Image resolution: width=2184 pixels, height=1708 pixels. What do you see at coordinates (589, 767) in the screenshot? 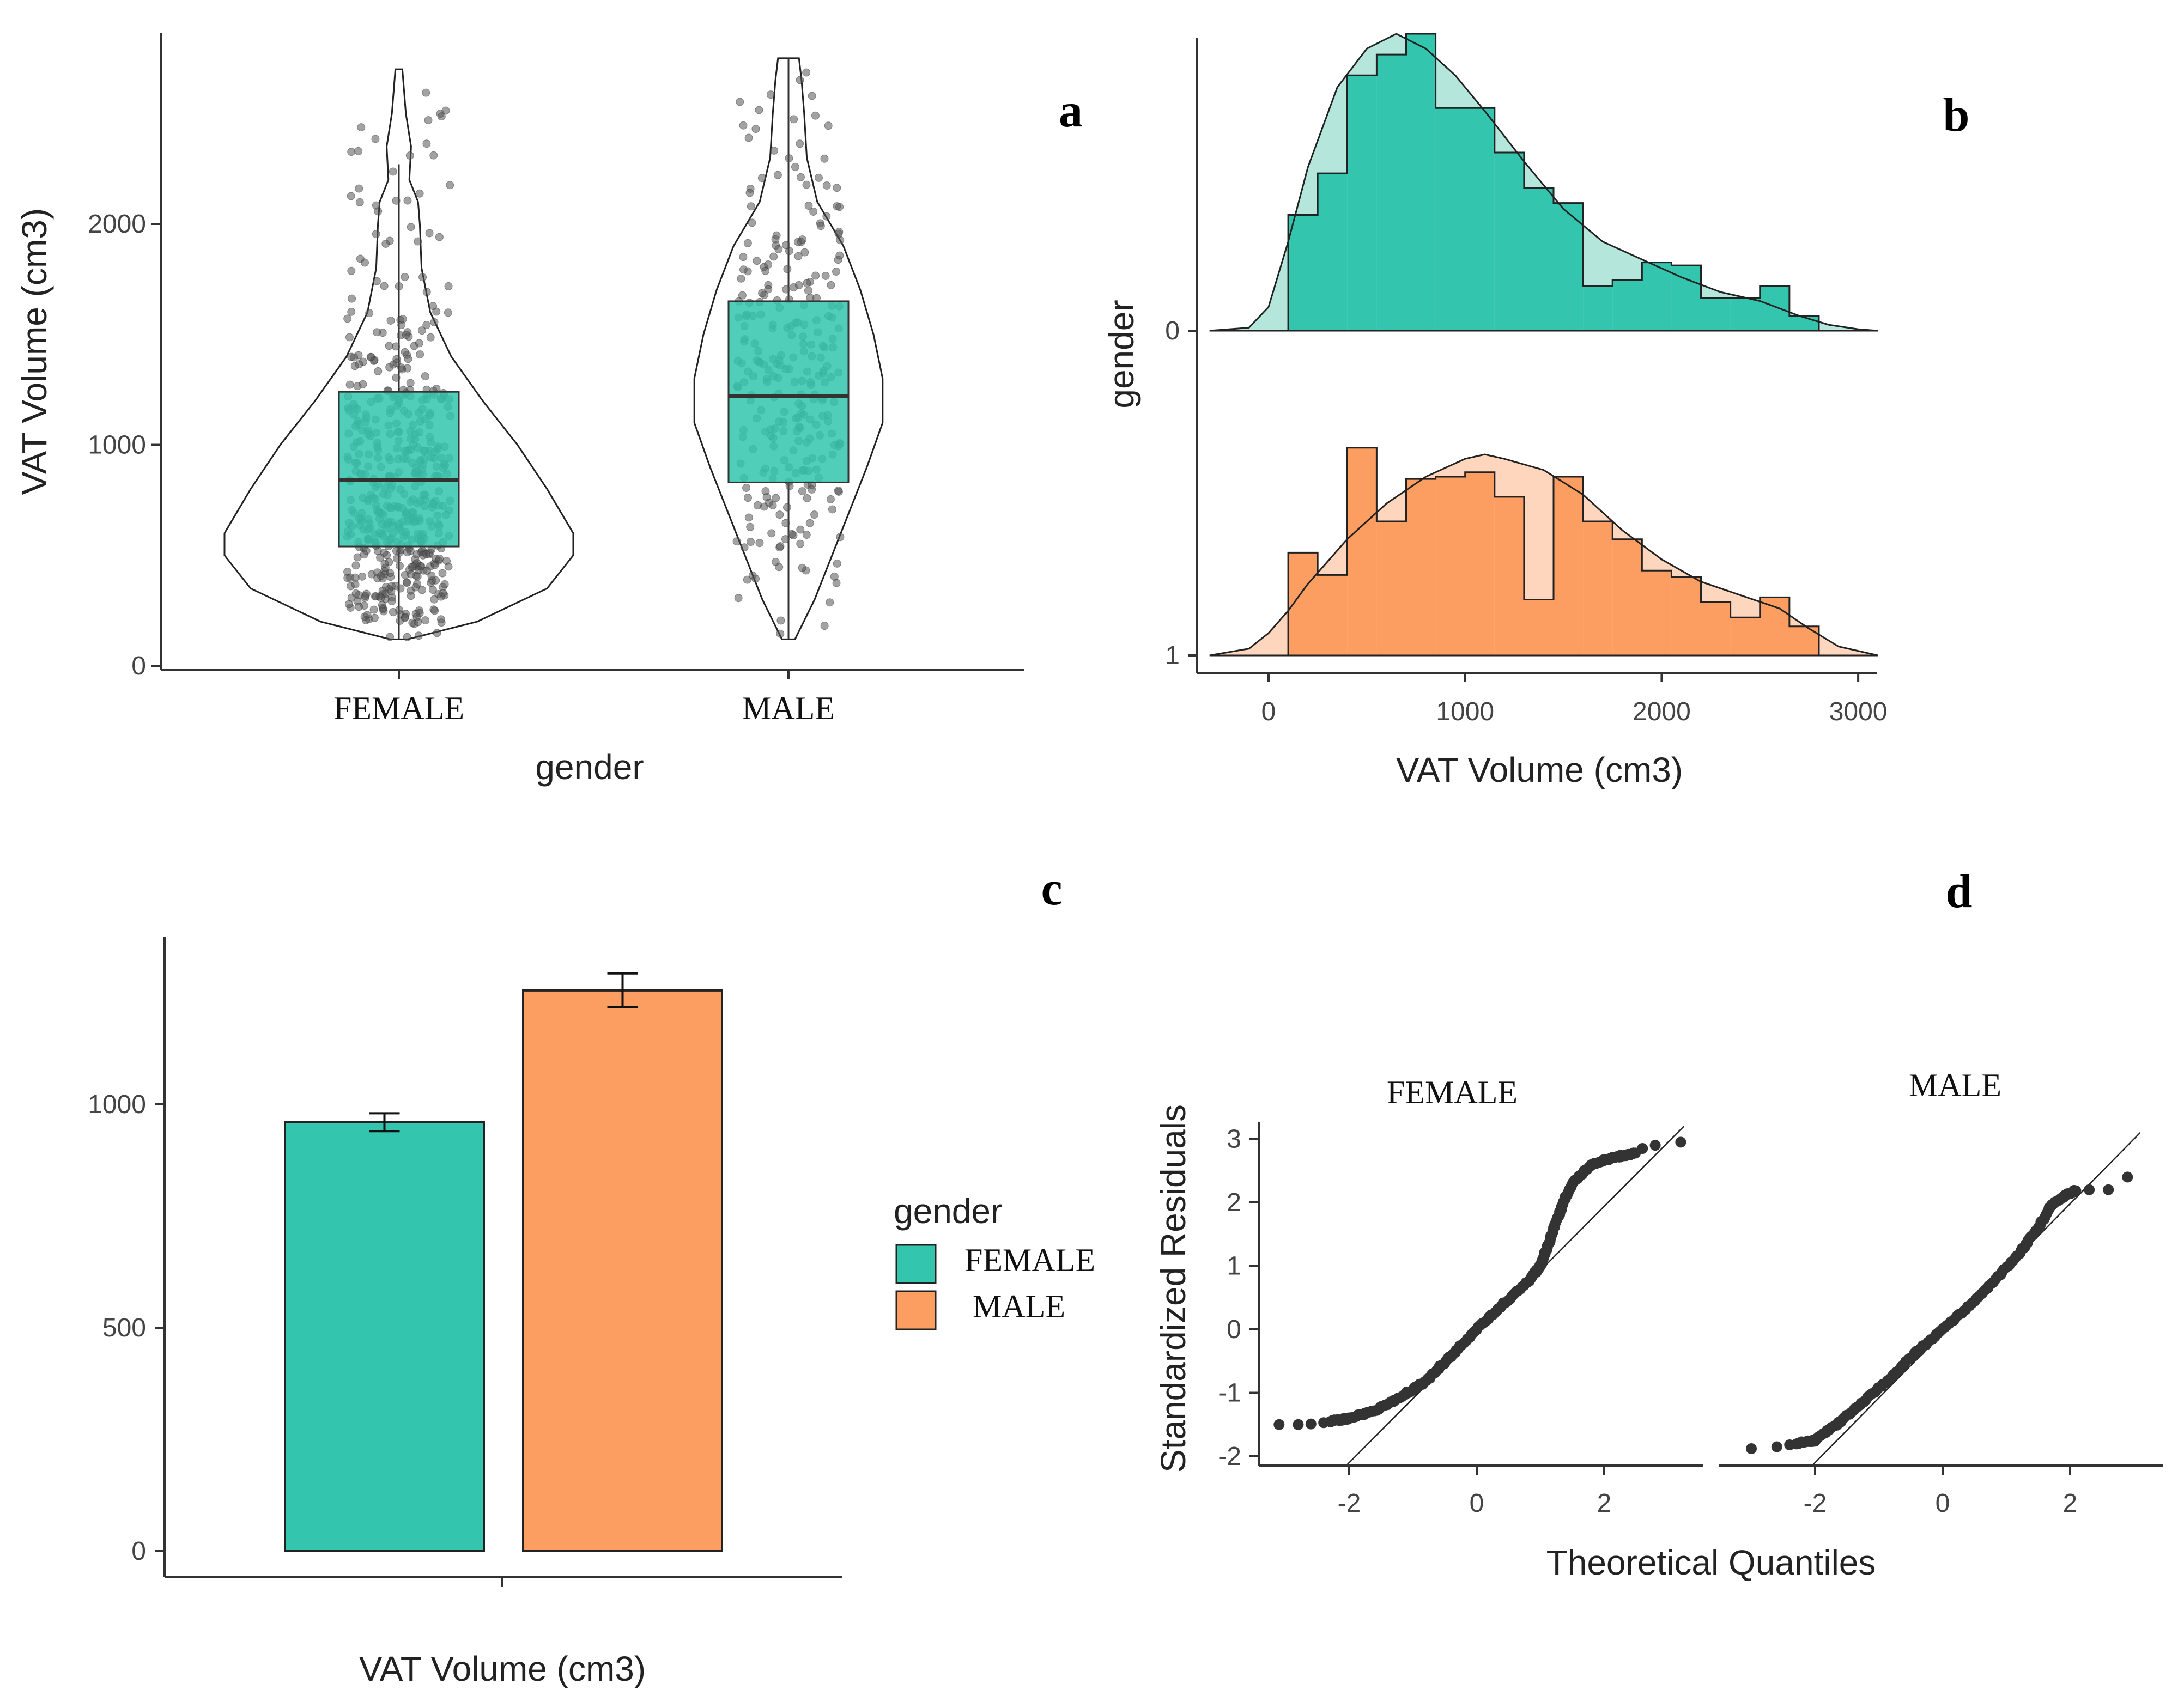
I see `panel-a-x-axis-title: gender` at bounding box center [589, 767].